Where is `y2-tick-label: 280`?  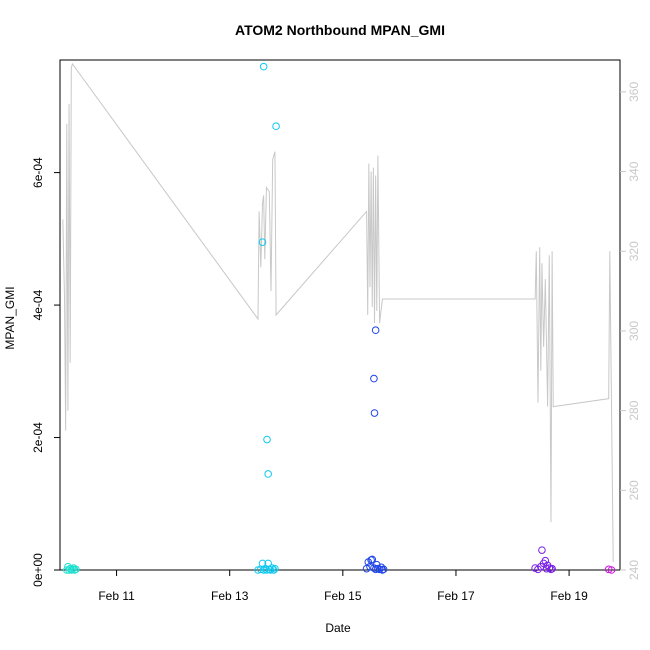 y2-tick-label: 280 is located at coordinates (634, 410).